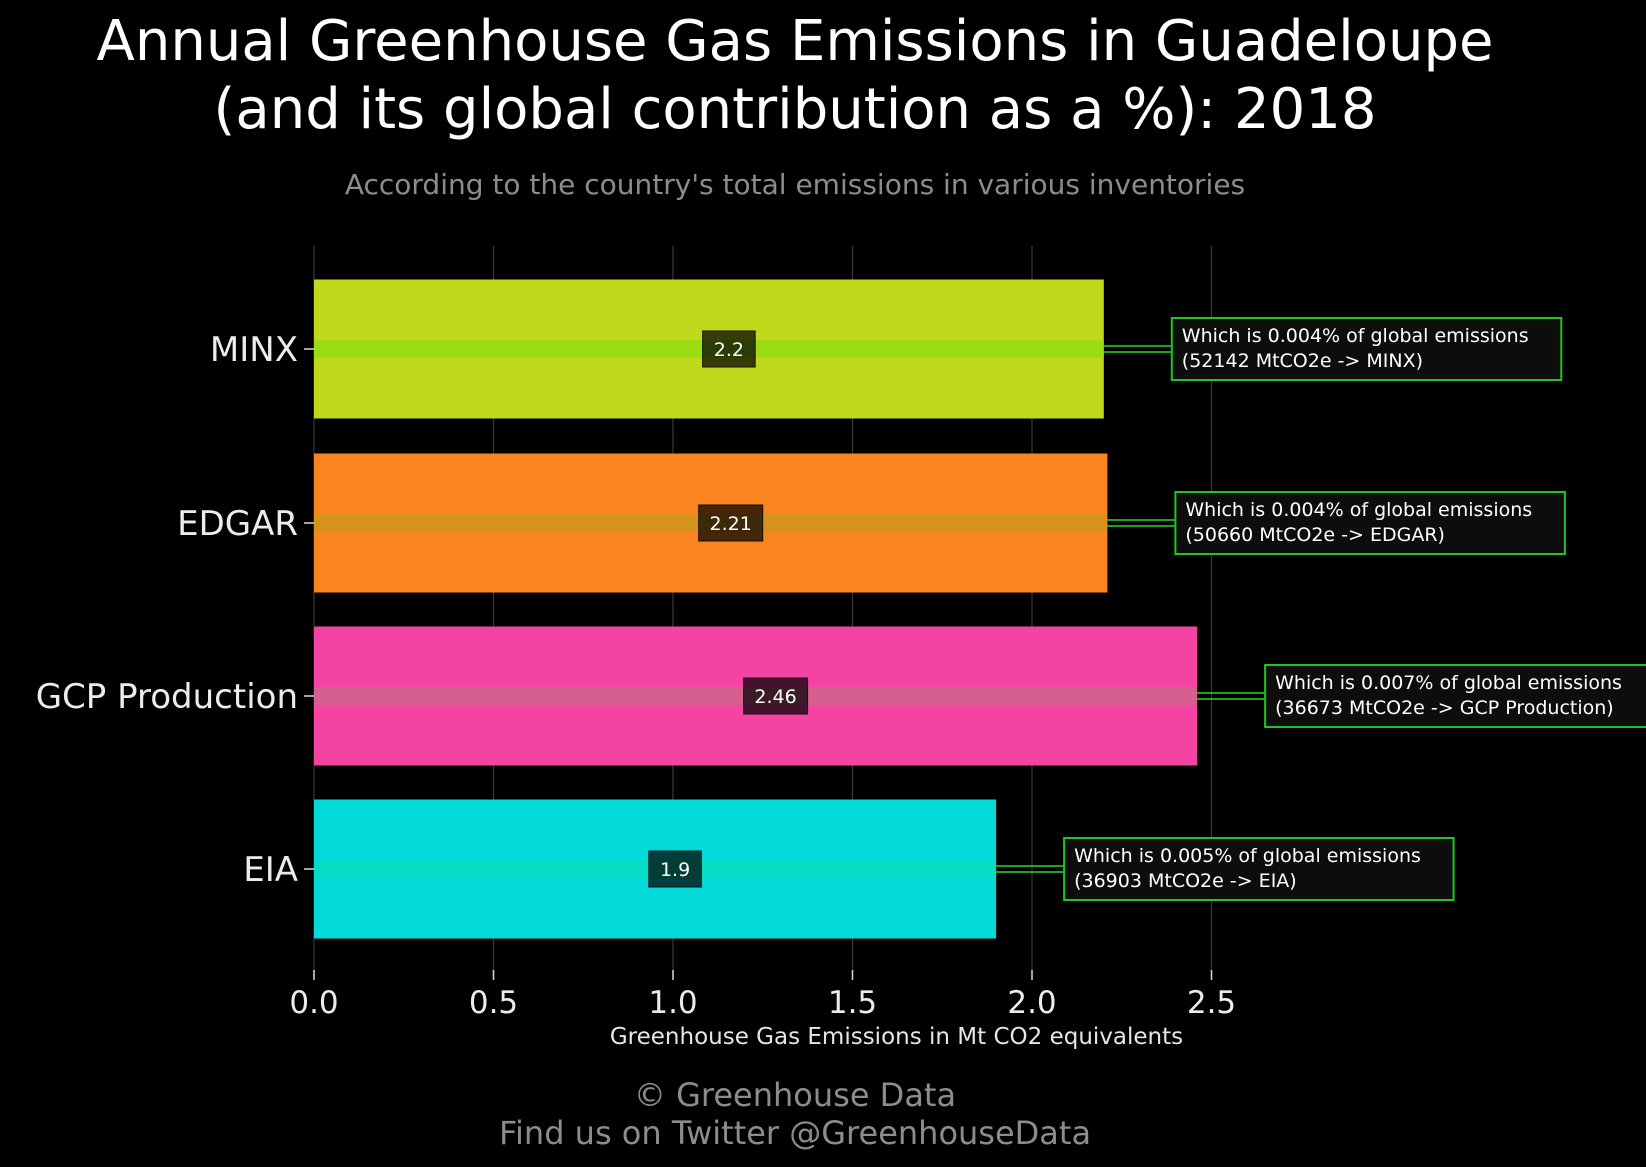  What do you see at coordinates (1247, 856) in the screenshot?
I see `annotation-text-line-1: Which is 0.005% of global emissions` at bounding box center [1247, 856].